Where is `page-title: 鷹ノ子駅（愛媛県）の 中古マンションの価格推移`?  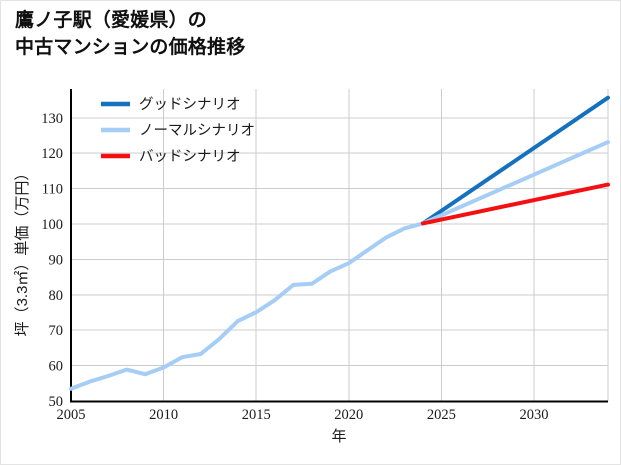 page-title: 鷹ノ子駅（愛媛県）の 中古マンションの価格推移 is located at coordinates (130, 34).